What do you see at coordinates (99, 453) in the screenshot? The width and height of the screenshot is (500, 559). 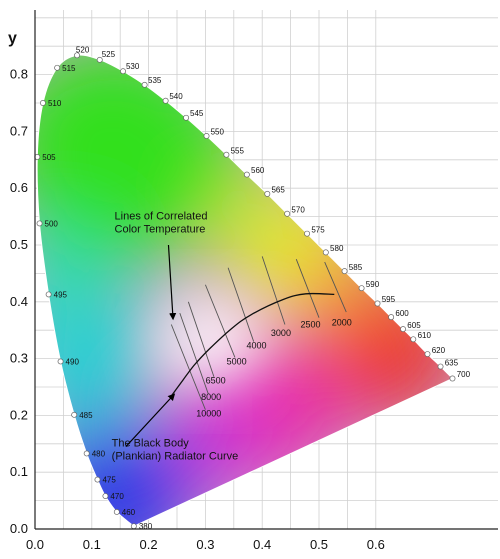 I see `wavelength-label: 480` at bounding box center [99, 453].